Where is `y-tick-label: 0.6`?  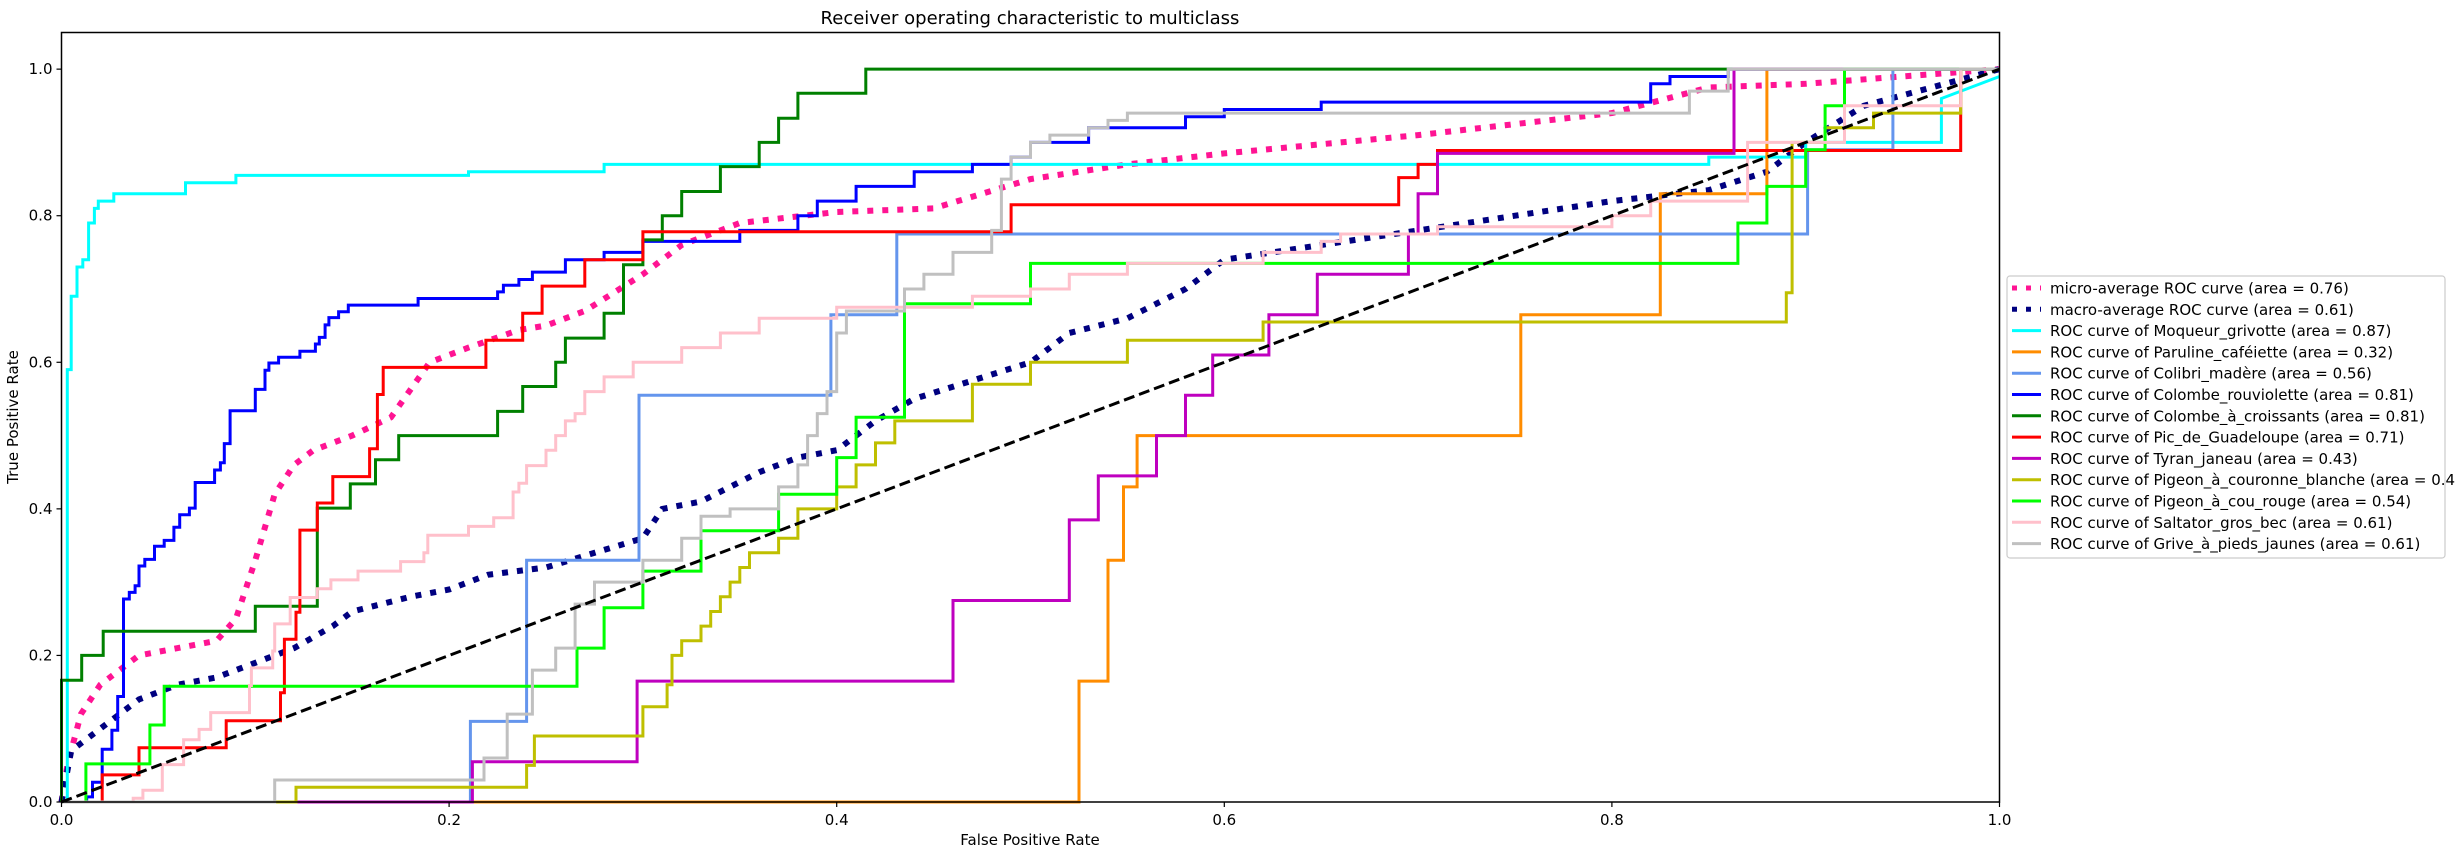 y-tick-label: 0.6 is located at coordinates (41, 362).